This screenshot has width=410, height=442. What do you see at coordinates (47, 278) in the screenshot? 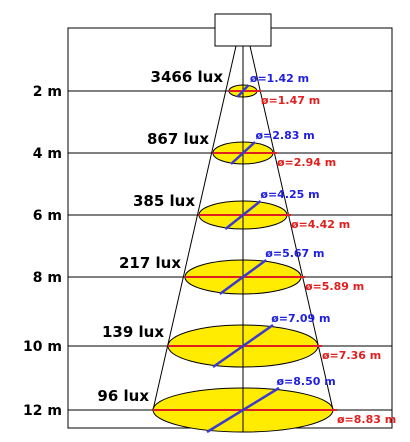
I see `distance-label: 8 m` at bounding box center [47, 278].